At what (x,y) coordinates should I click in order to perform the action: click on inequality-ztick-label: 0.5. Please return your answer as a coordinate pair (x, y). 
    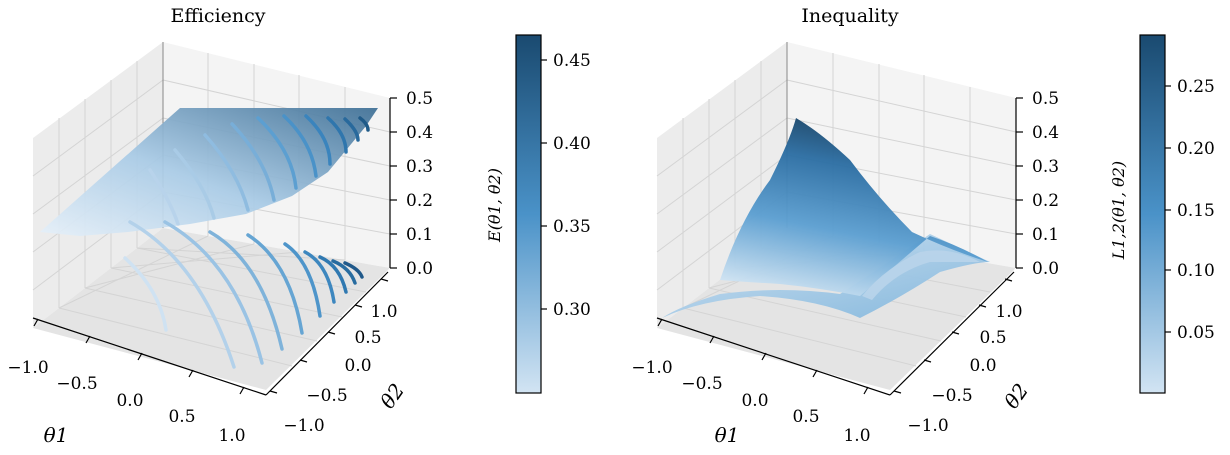
    Looking at the image, I should click on (1045, 99).